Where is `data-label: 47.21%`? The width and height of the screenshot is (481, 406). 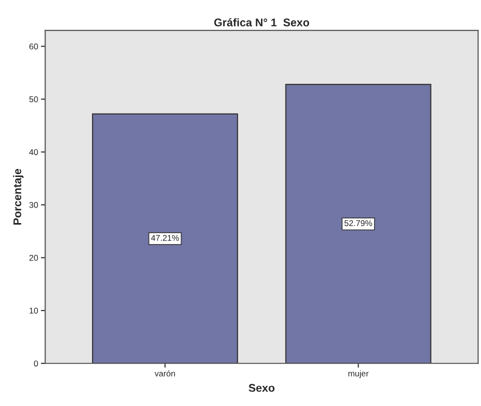
data-label: 47.21% is located at coordinates (165, 237).